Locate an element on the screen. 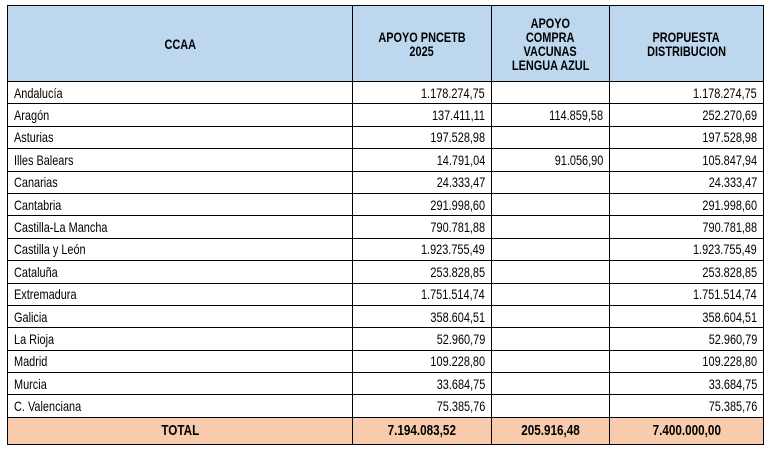  cell-text: 205.916,48 is located at coordinates (550, 430).